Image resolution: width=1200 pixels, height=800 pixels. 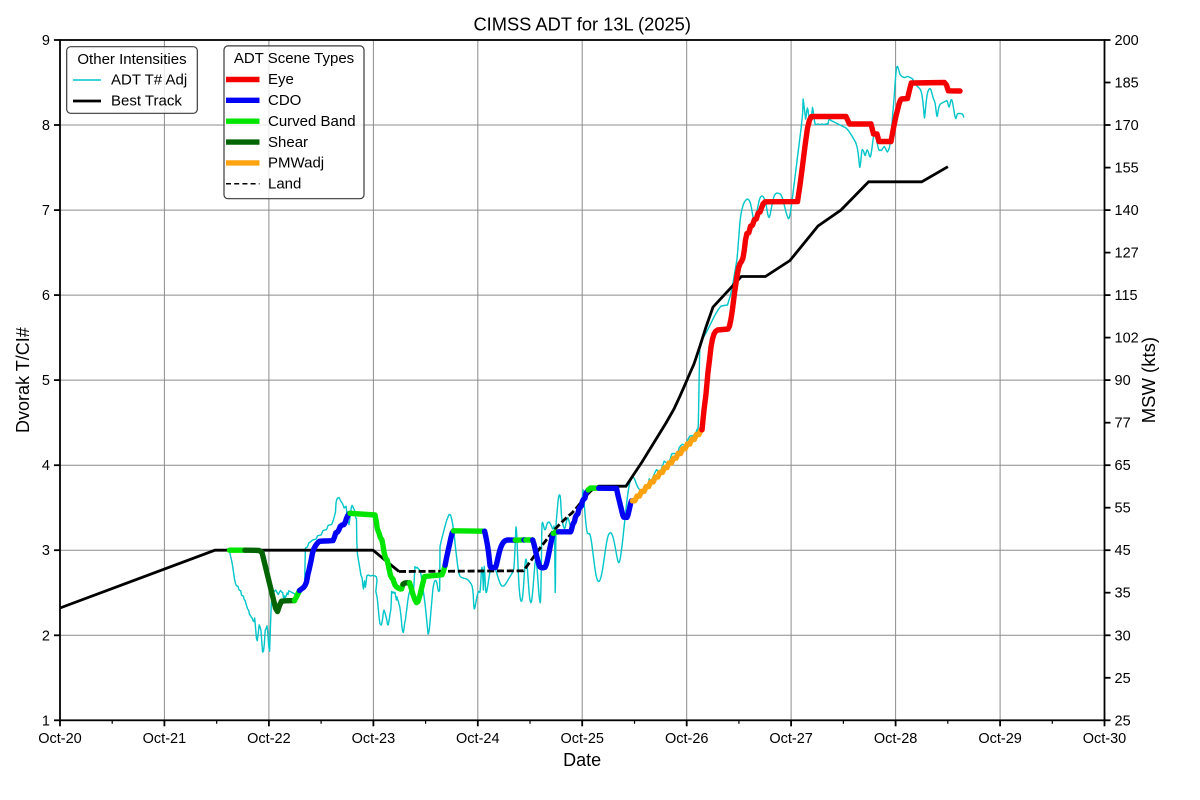 I want to click on svg-text: 77, so click(x=1123, y=424).